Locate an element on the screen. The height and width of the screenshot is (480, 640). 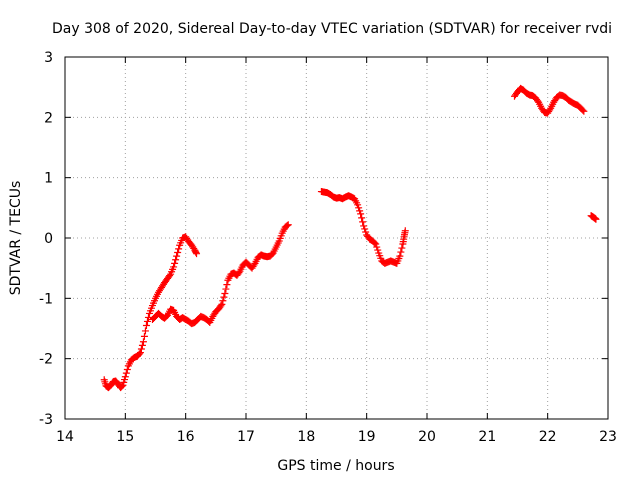
y-axis-label: SDTVAR / TECUs is located at coordinates (16, 238).